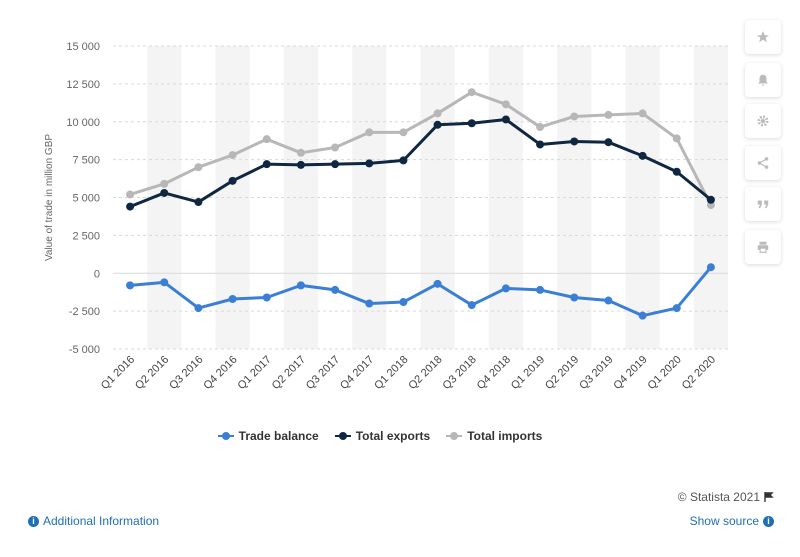 Image resolution: width=800 pixels, height=557 pixels. I want to click on statista-credit: © Statista 2021, so click(726, 497).